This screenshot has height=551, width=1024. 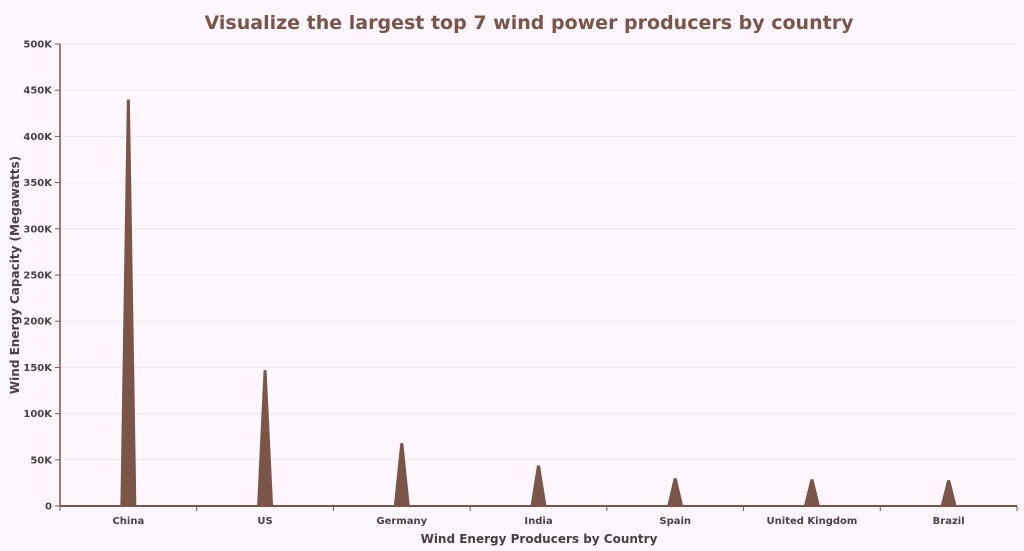 I want to click on bar-germany, so click(x=401, y=474).